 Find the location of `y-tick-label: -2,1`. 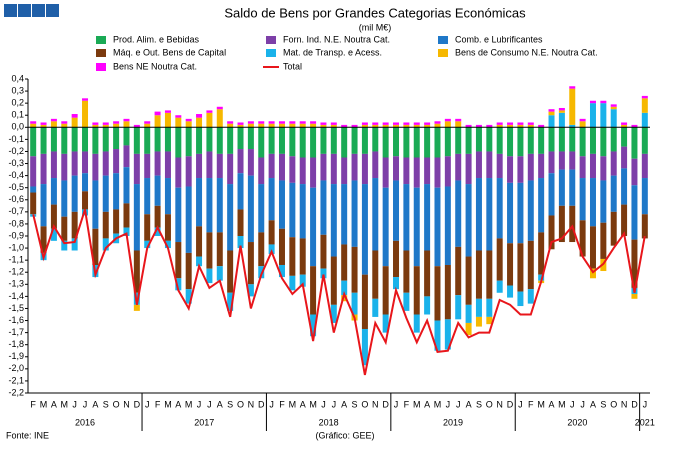

y-tick-label: -2,1 is located at coordinates (16, 380).